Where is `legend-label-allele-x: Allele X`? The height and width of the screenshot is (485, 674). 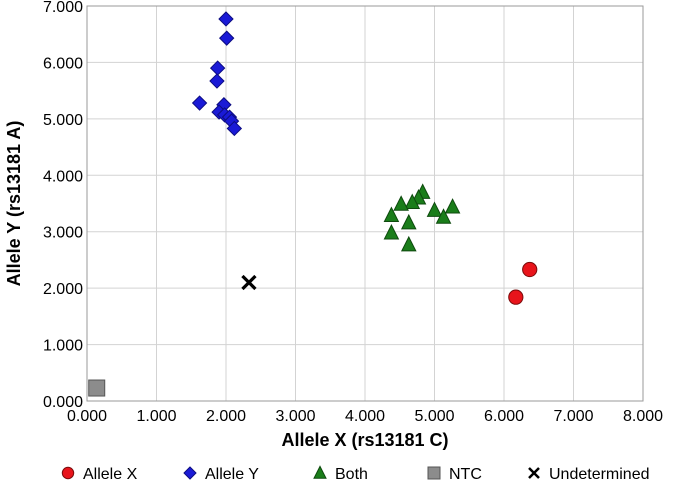 legend-label-allele-x: Allele X is located at coordinates (110, 474).